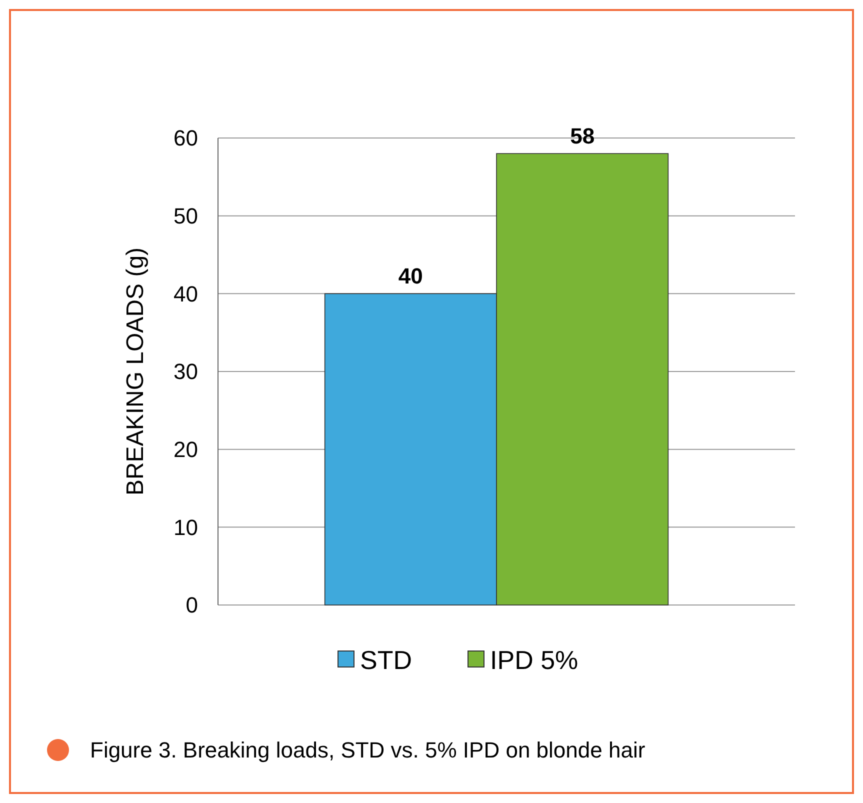 Image resolution: width=863 pixels, height=803 pixels. Describe the element at coordinates (186, 449) in the screenshot. I see `y-tick-label: 20` at that location.